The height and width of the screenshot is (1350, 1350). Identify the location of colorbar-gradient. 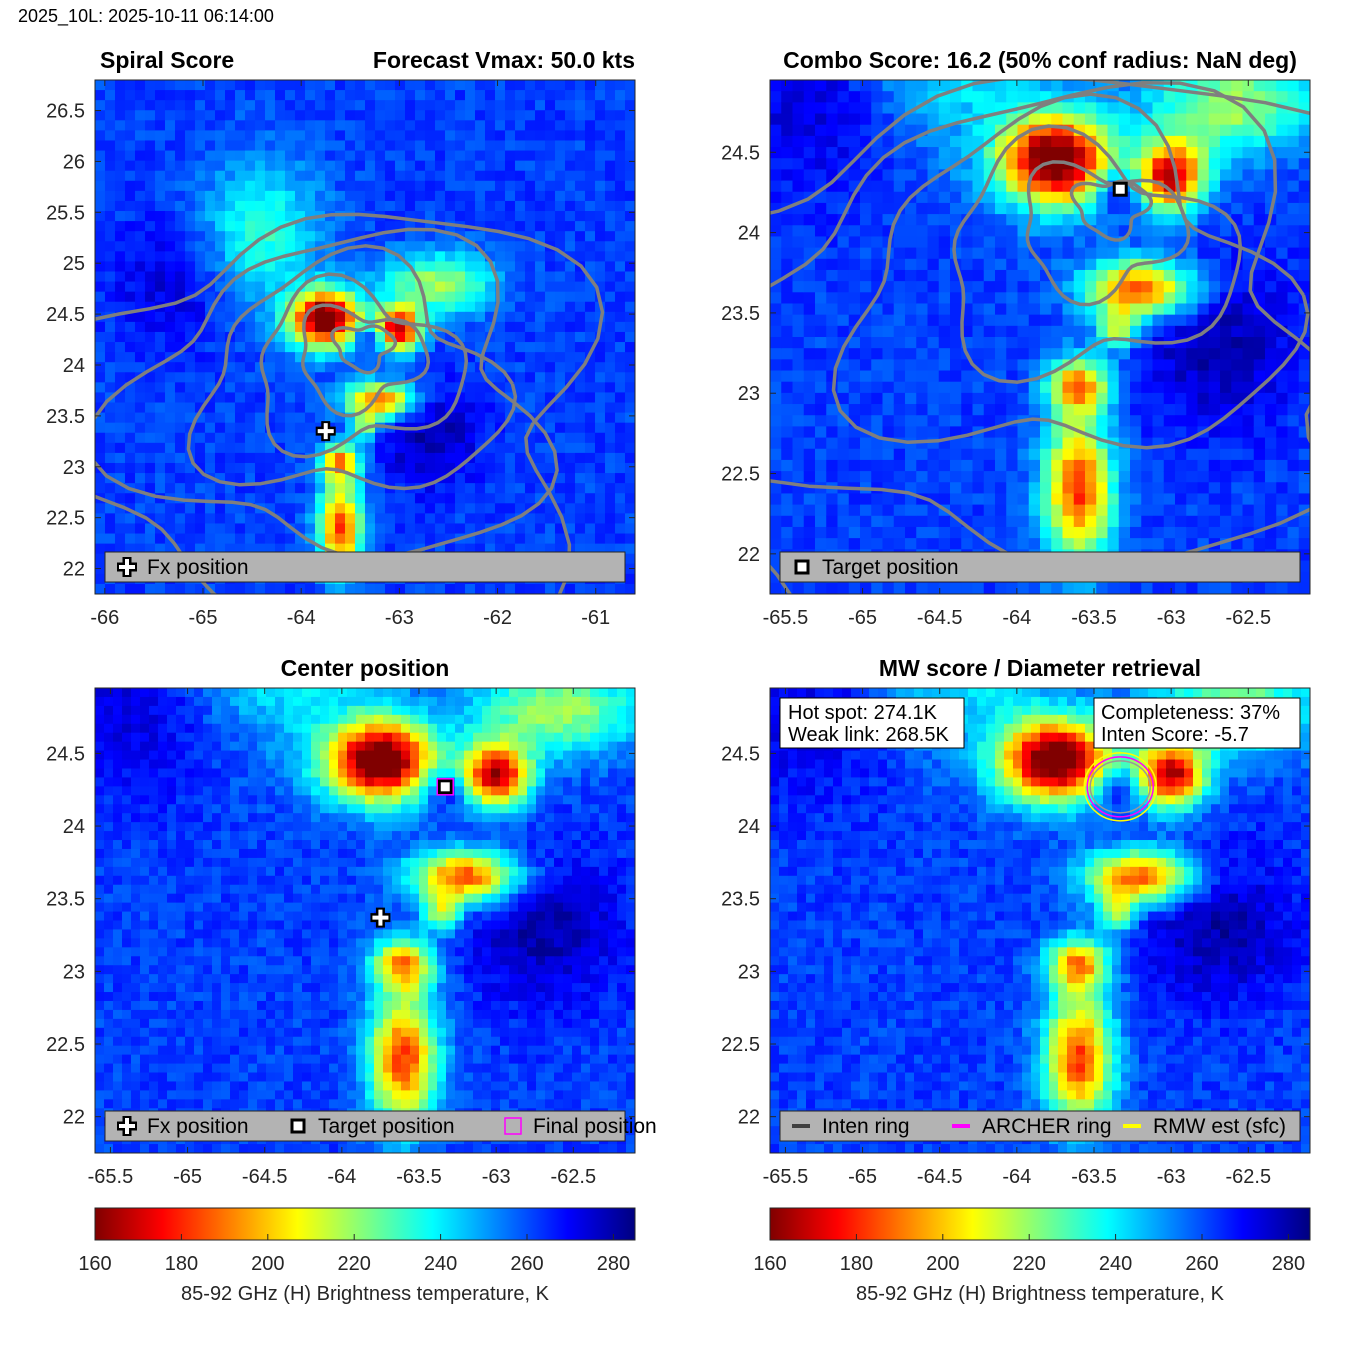
(1040, 1224).